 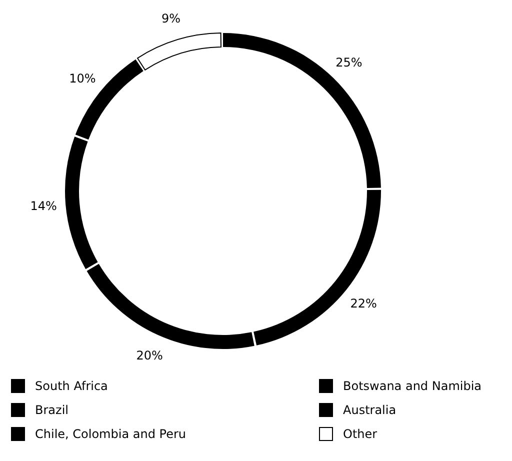 What do you see at coordinates (412, 386) in the screenshot?
I see `legend-label: Botswana and Namibia` at bounding box center [412, 386].